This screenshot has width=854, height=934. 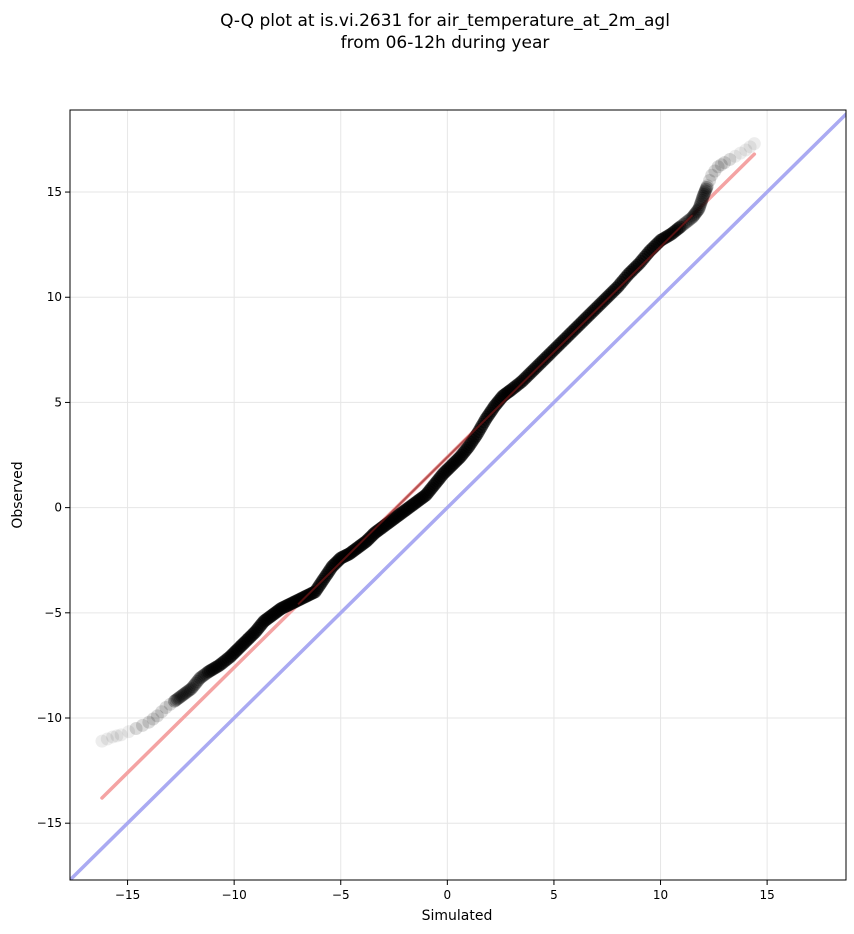 I want to click on x-tick-label: 15, so click(x=766, y=895).